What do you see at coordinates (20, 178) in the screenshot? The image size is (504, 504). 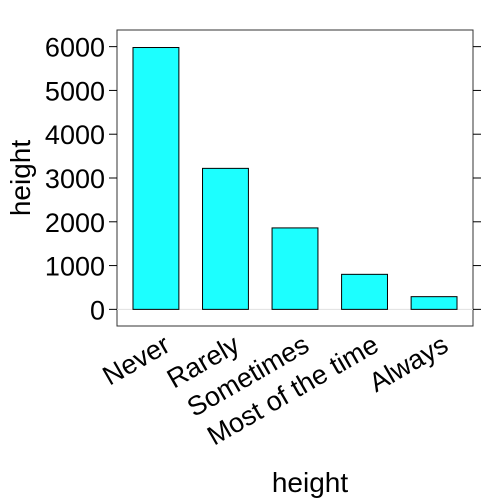 I see `y-axis-label: height` at bounding box center [20, 178].